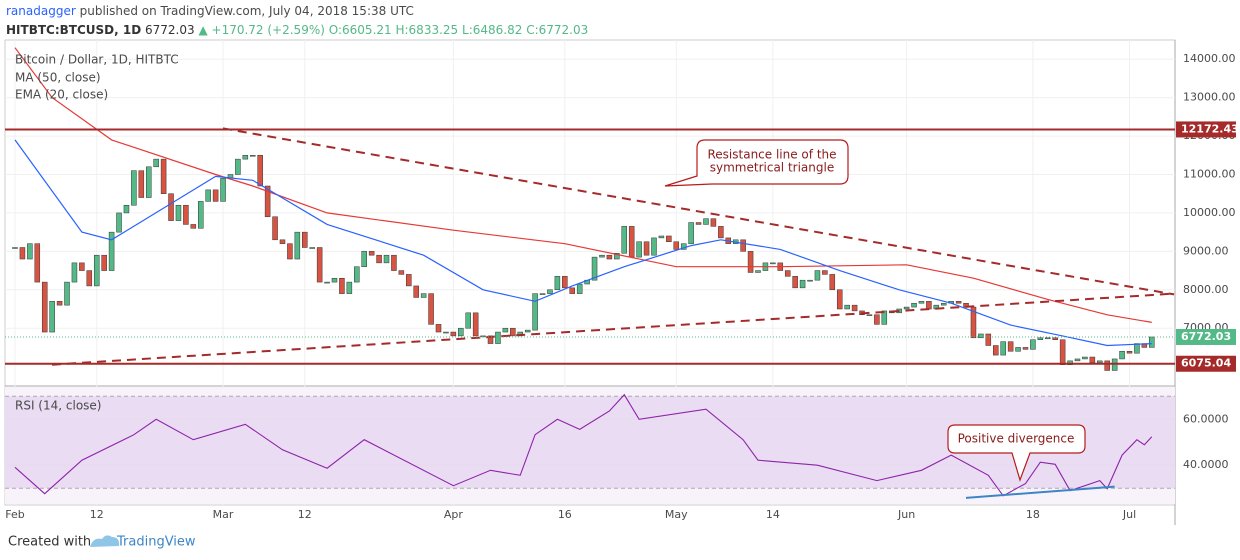 Image resolution: width=1240 pixels, height=560 pixels. What do you see at coordinates (1206, 289) in the screenshot?
I see `y-tick-label: 8000.00` at bounding box center [1206, 289].